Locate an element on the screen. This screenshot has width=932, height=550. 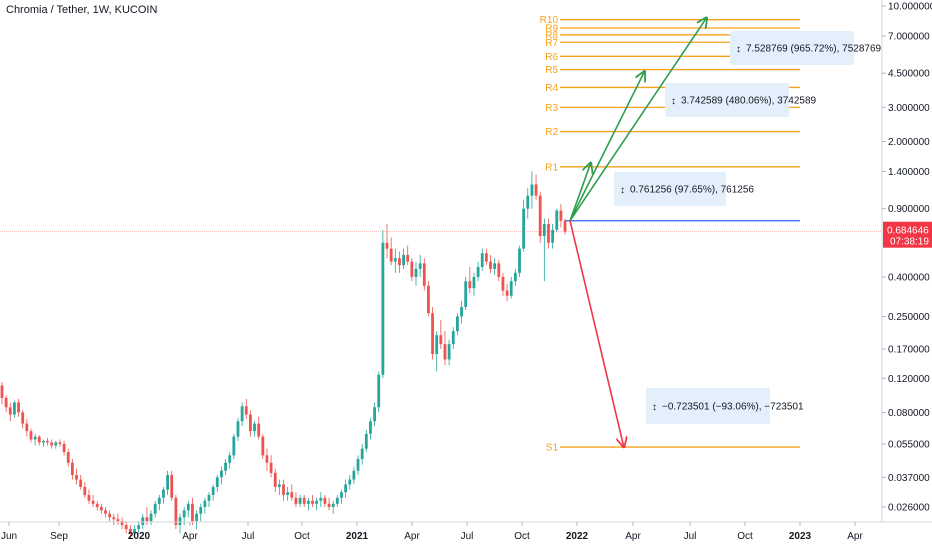
projection-arrows is located at coordinates (638, 232).